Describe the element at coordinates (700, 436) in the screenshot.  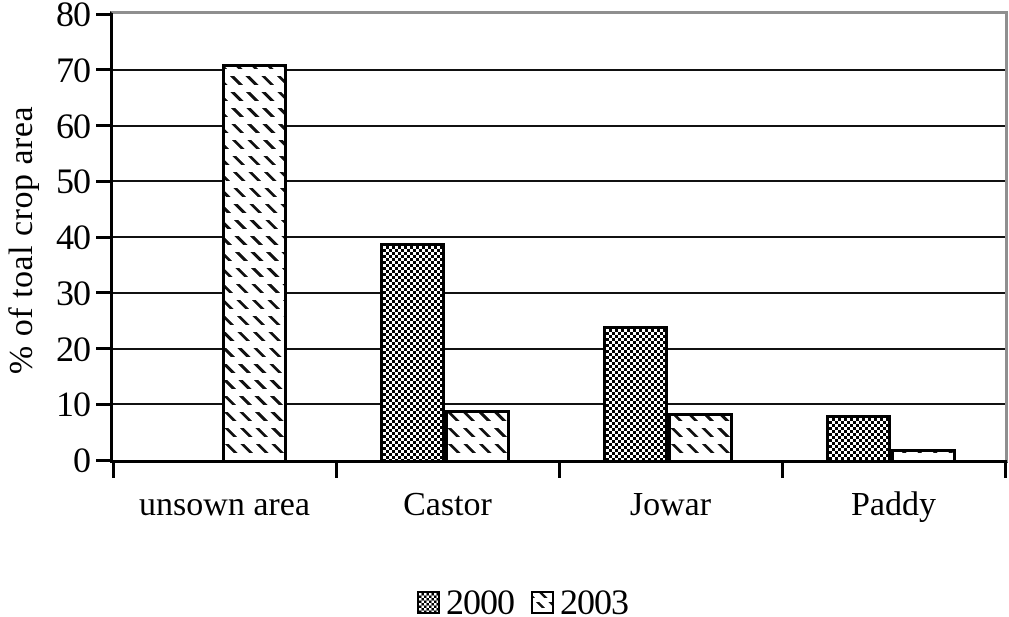
I see `bar-Jowar-2003` at that location.